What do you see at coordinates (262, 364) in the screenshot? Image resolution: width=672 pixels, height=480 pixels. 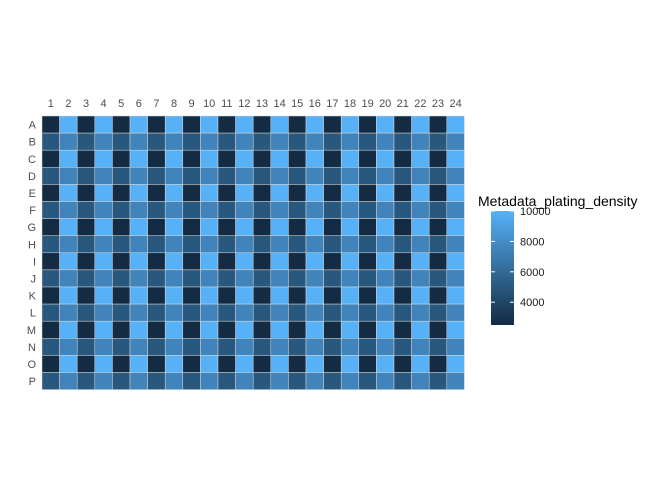 I see `well-O13` at bounding box center [262, 364].